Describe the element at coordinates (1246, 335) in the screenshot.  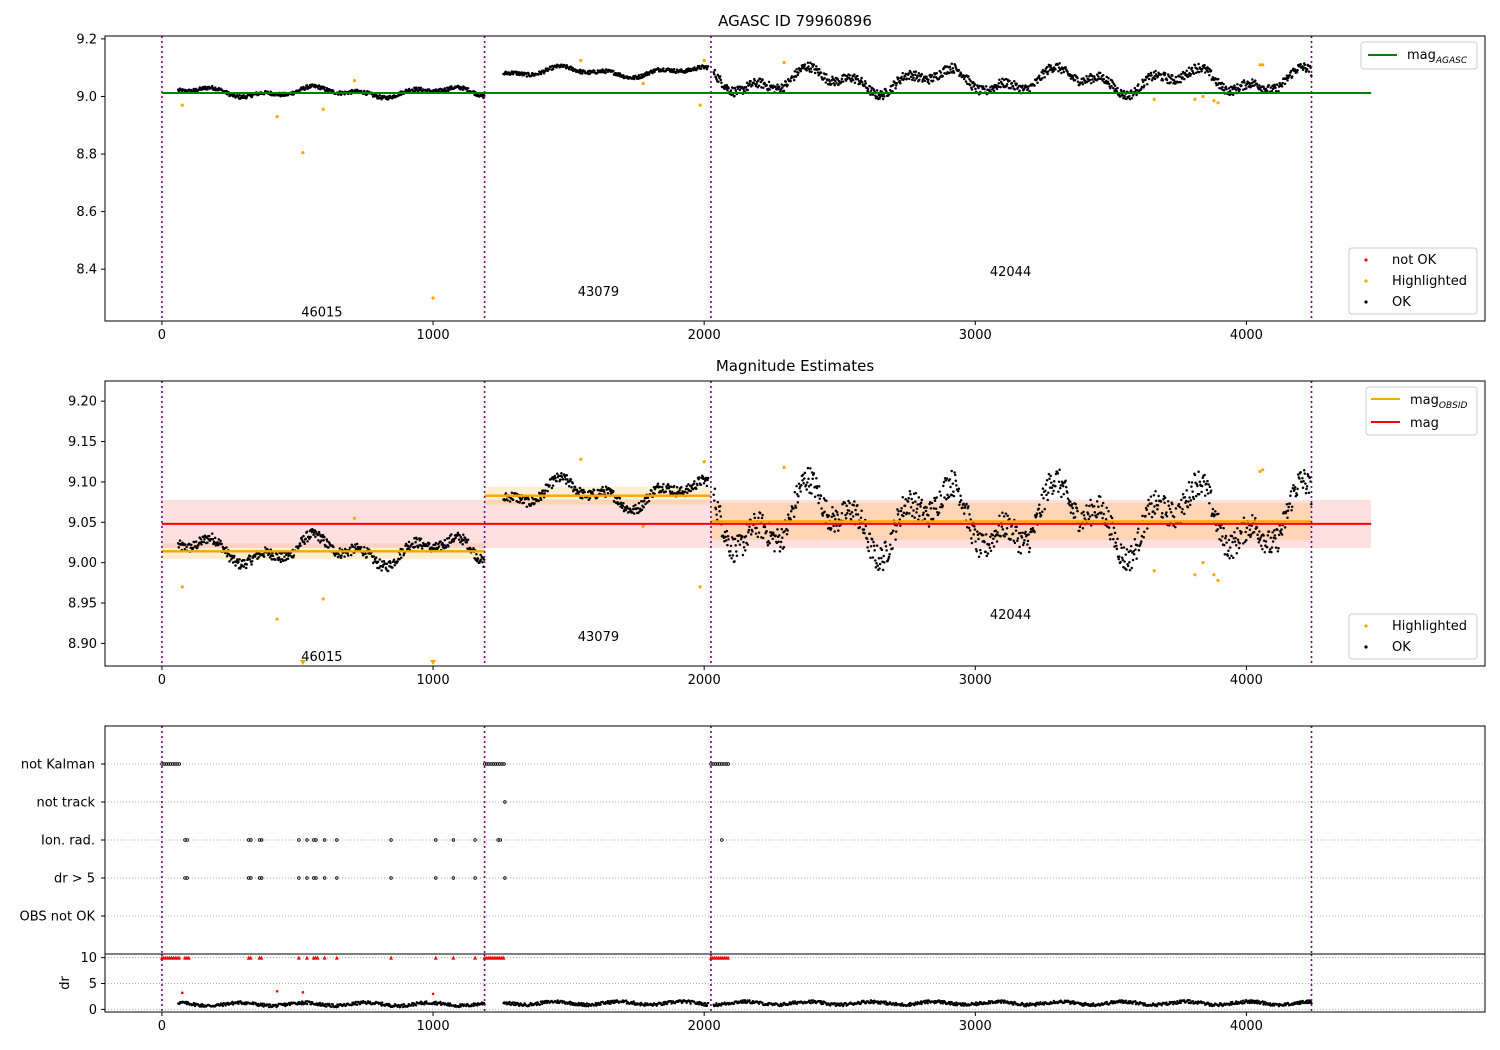
I see `x-tick-label: 4000` at that location.